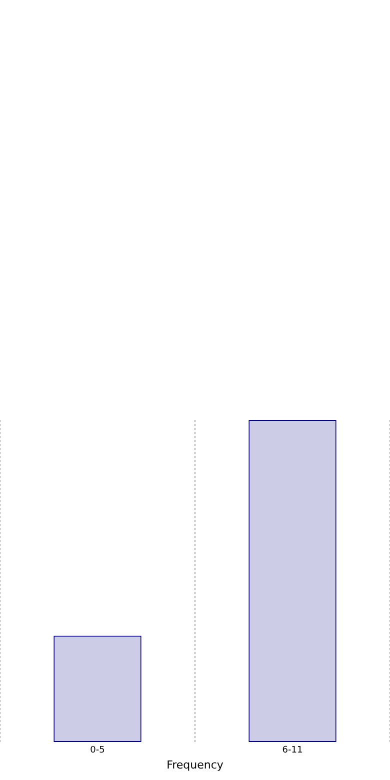  Describe the element at coordinates (97, 751) in the screenshot. I see `x-tick-label: 0-5` at that location.